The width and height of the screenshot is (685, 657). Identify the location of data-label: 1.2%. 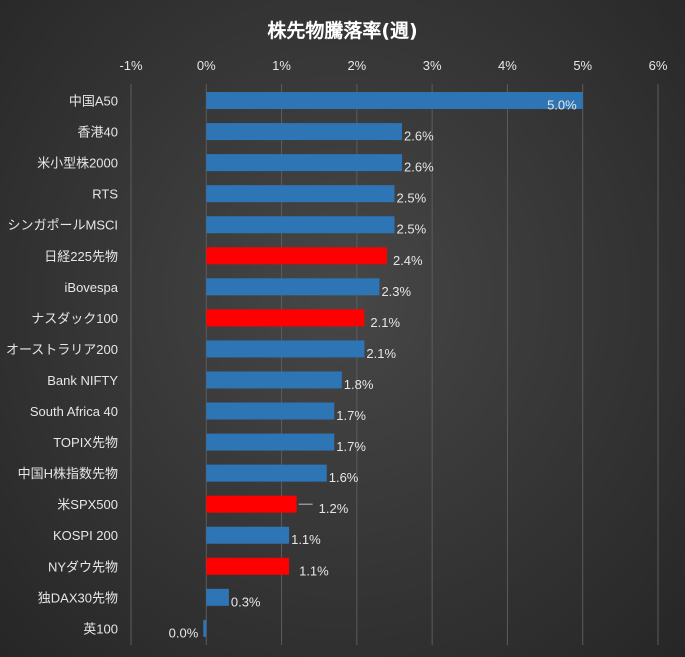
(334, 508).